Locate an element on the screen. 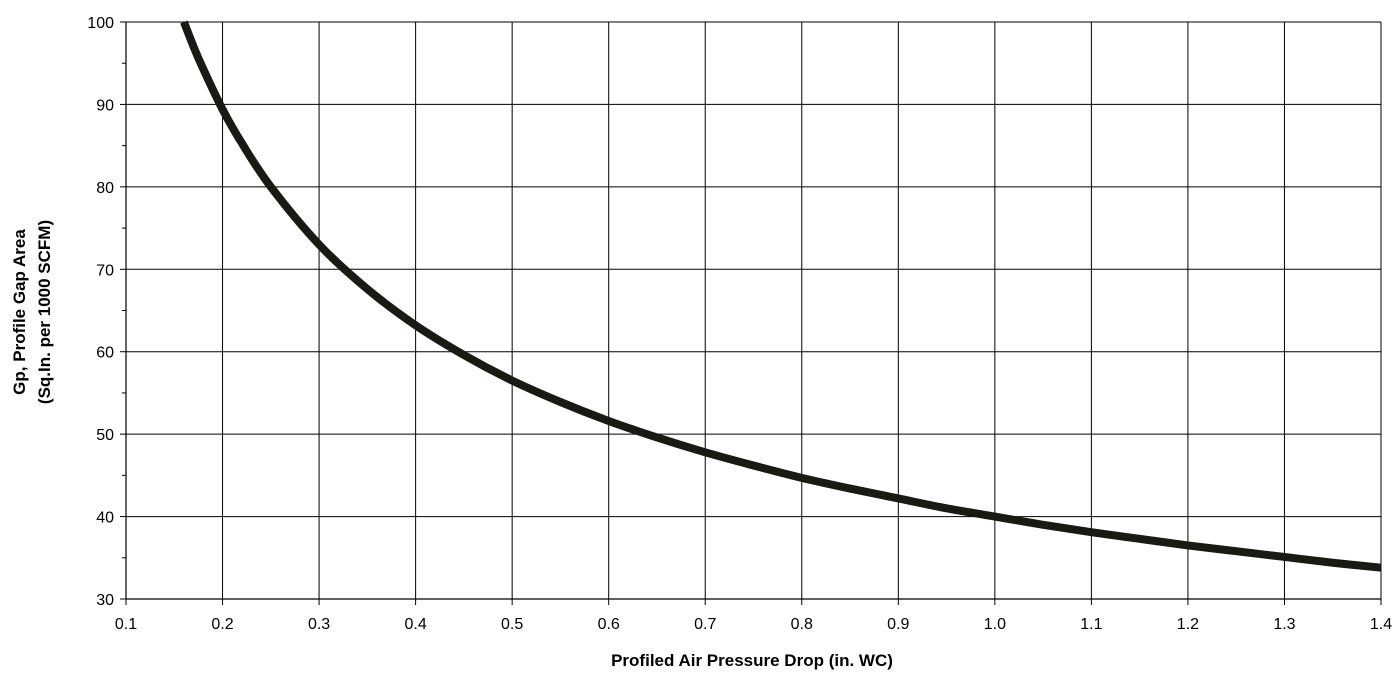  x-tick-label: 0.3 is located at coordinates (319, 624).